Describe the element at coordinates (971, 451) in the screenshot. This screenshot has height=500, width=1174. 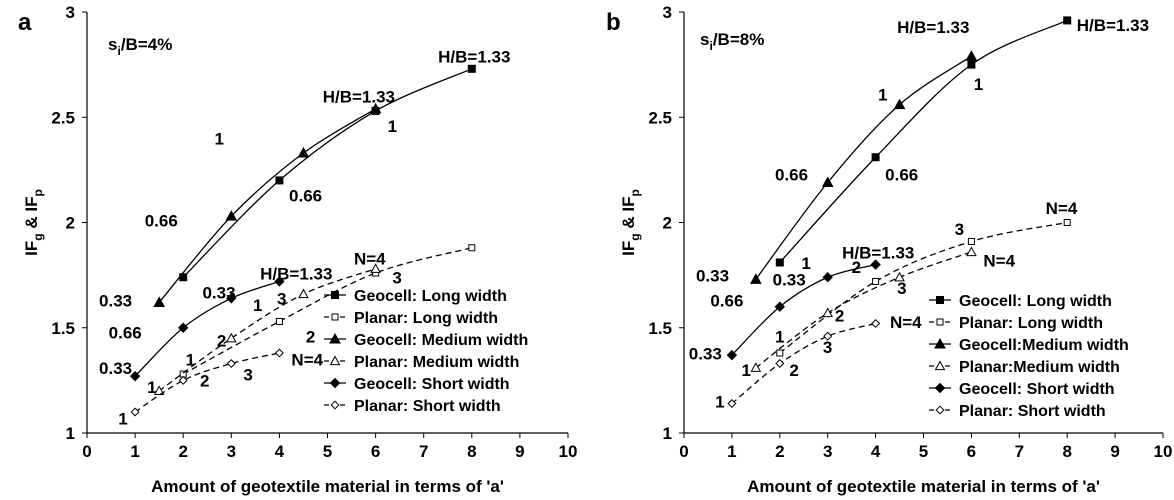
I see `x-tick-label: 6` at that location.